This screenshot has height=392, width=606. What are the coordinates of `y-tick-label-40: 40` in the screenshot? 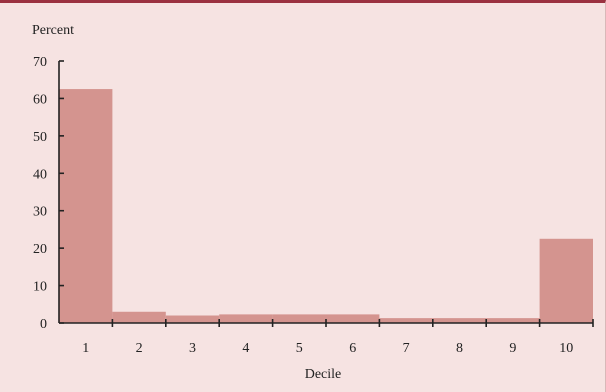 It's located at (40, 174).